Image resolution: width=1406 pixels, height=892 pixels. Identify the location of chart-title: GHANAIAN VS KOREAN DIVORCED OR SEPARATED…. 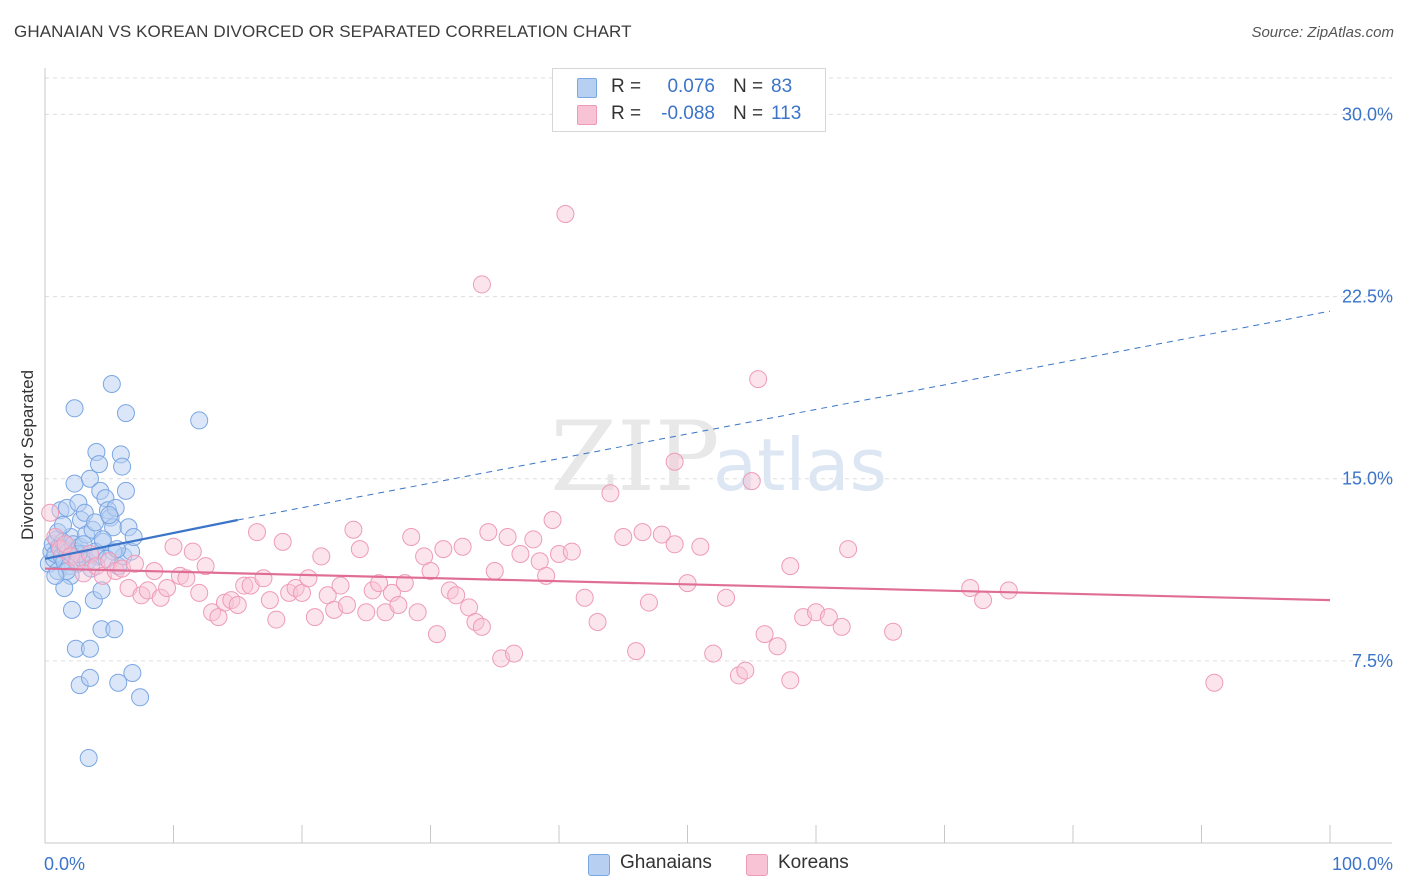
(323, 31).